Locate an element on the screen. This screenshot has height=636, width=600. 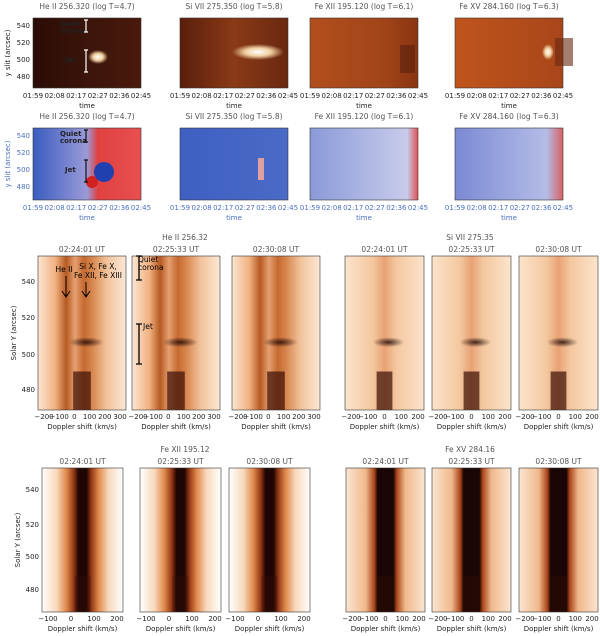
group-title: Si VII 275.35 is located at coordinates (470, 237).